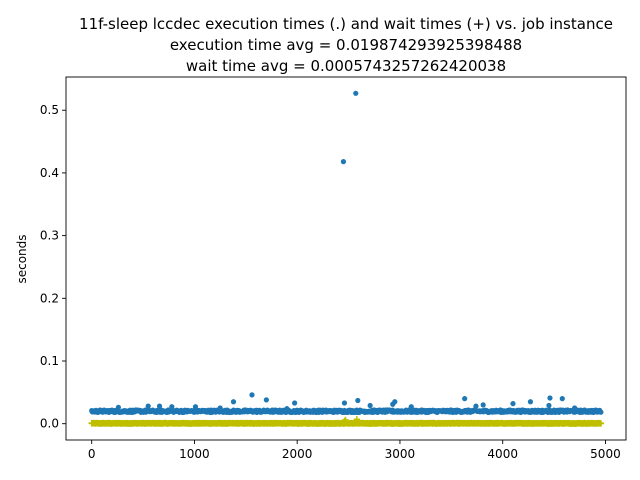  I want to click on x-axis-ticks: 0 1000 2000 3000 4000 5000, so click(354, 450).